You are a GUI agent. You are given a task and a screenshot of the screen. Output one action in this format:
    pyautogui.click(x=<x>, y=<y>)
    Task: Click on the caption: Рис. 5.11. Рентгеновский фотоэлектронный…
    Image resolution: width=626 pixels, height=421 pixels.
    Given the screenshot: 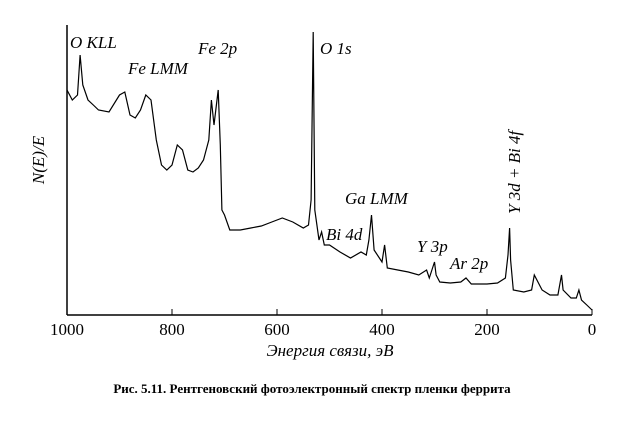 What is the action you would take?
    pyautogui.click(x=312, y=388)
    